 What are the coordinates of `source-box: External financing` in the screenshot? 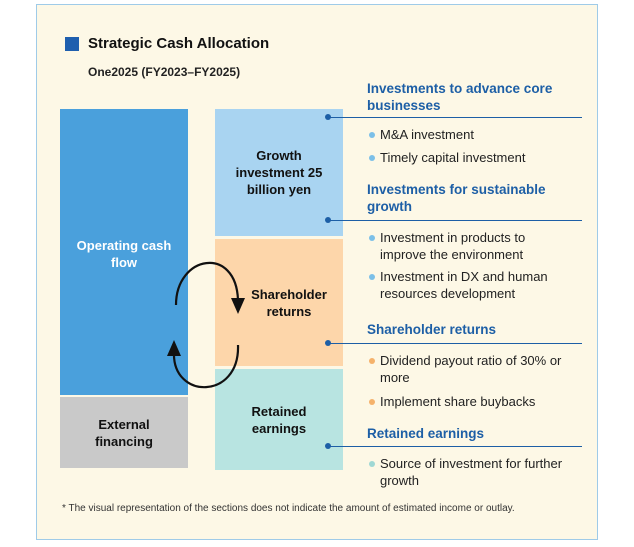 It's located at (124, 432).